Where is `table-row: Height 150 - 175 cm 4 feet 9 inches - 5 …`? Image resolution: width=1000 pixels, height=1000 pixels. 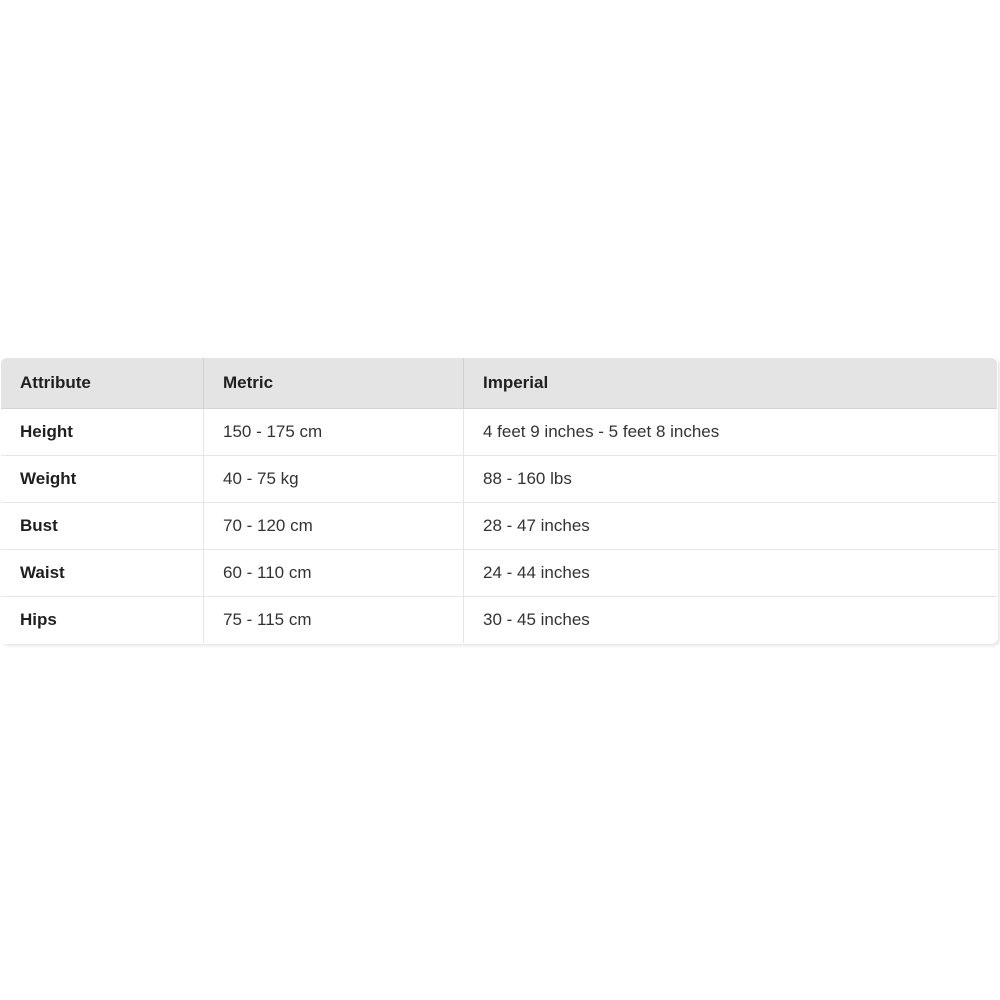
table-row: Height 150 - 175 cm 4 feet 9 inches - 5 … is located at coordinates (499, 432).